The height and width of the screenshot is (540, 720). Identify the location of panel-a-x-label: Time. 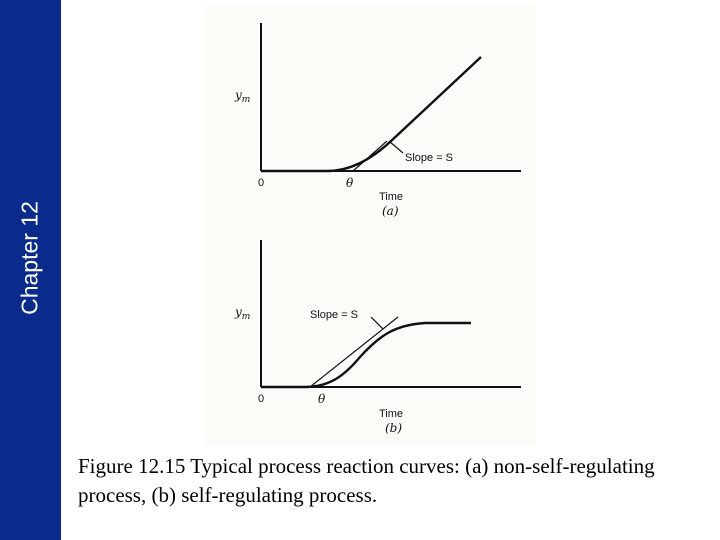
(391, 197).